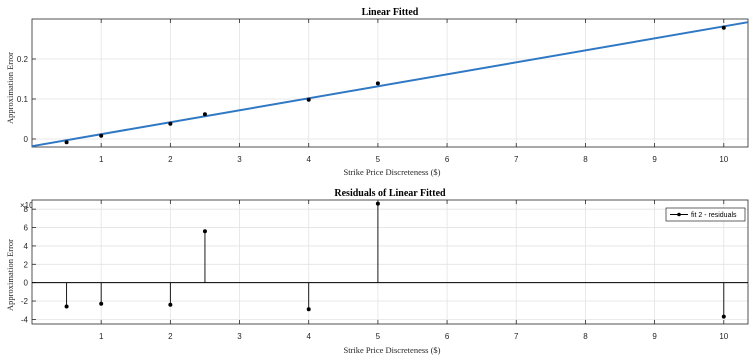  What do you see at coordinates (23, 59) in the screenshot?
I see `fitted-y-tick-label: 0.2` at bounding box center [23, 59].